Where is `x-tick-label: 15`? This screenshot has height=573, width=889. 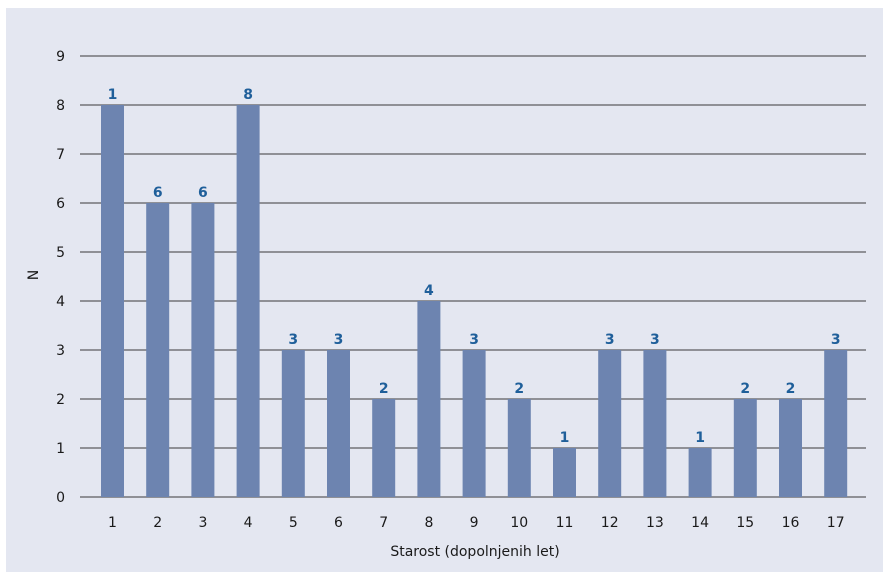 x-tick-label: 15 is located at coordinates (745, 523).